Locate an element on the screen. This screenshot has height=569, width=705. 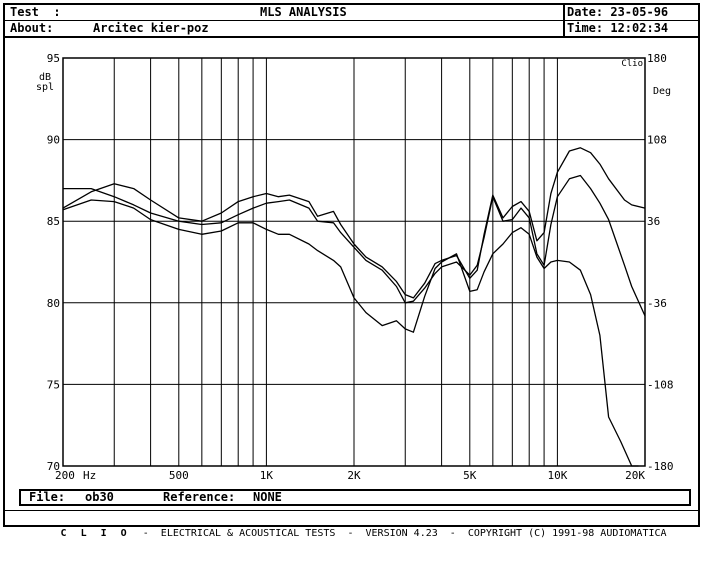
time-value: 12:02:34 is located at coordinates (639, 28).